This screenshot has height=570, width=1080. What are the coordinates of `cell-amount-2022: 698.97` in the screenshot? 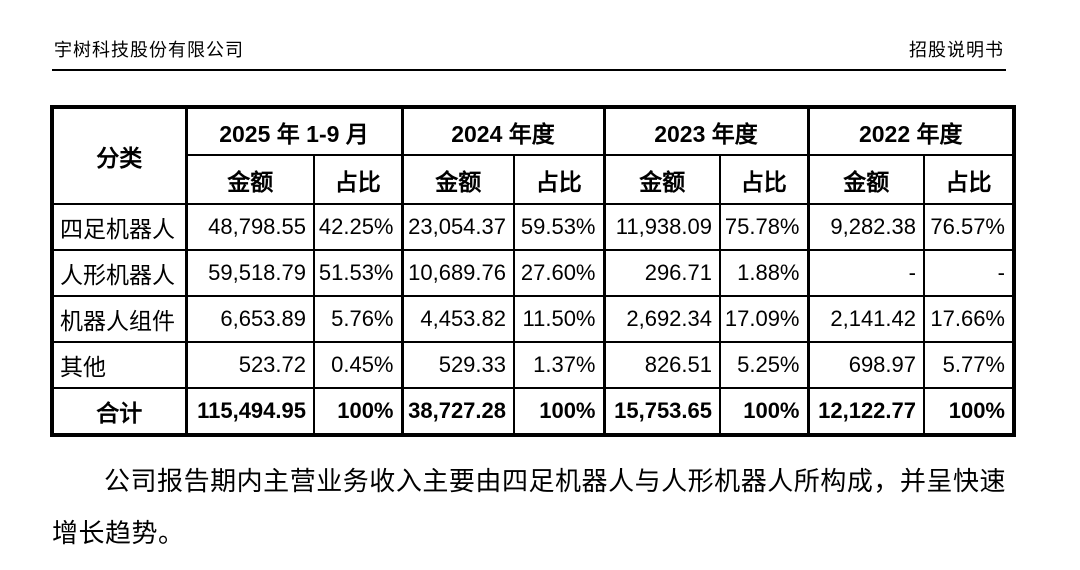 It's located at (865, 365).